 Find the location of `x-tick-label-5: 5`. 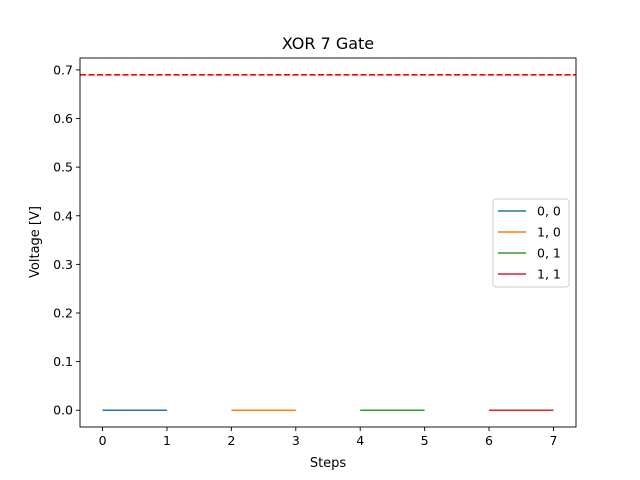

x-tick-label-5: 5 is located at coordinates (425, 440).